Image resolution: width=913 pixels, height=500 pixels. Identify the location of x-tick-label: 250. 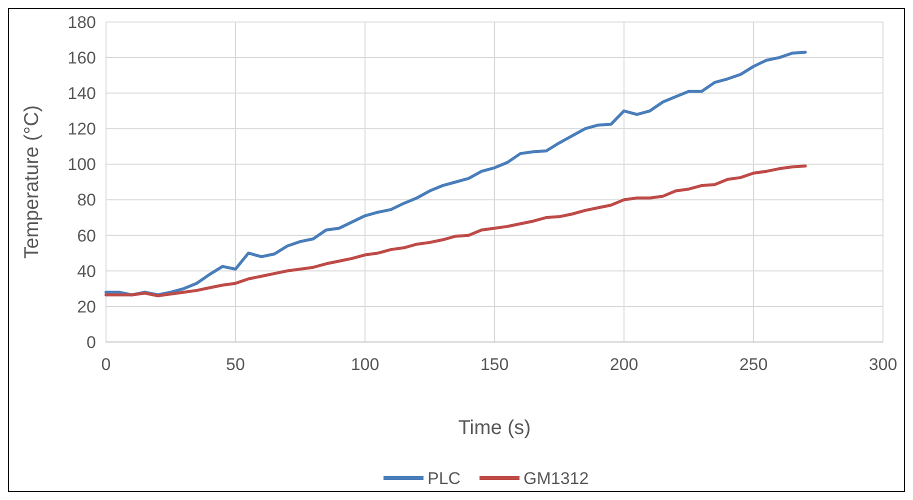
(753, 364).